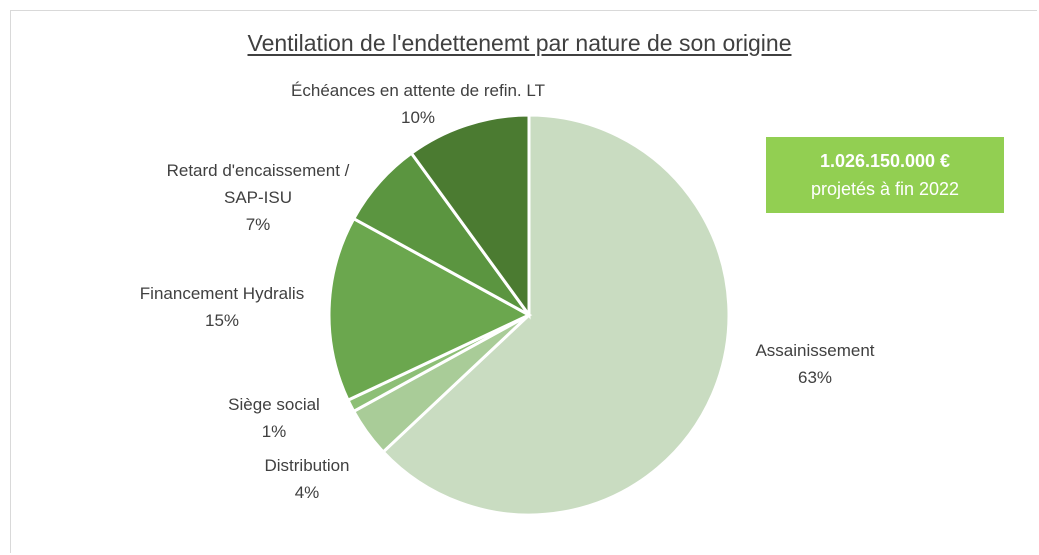  I want to click on value-label: 63%, so click(815, 377).